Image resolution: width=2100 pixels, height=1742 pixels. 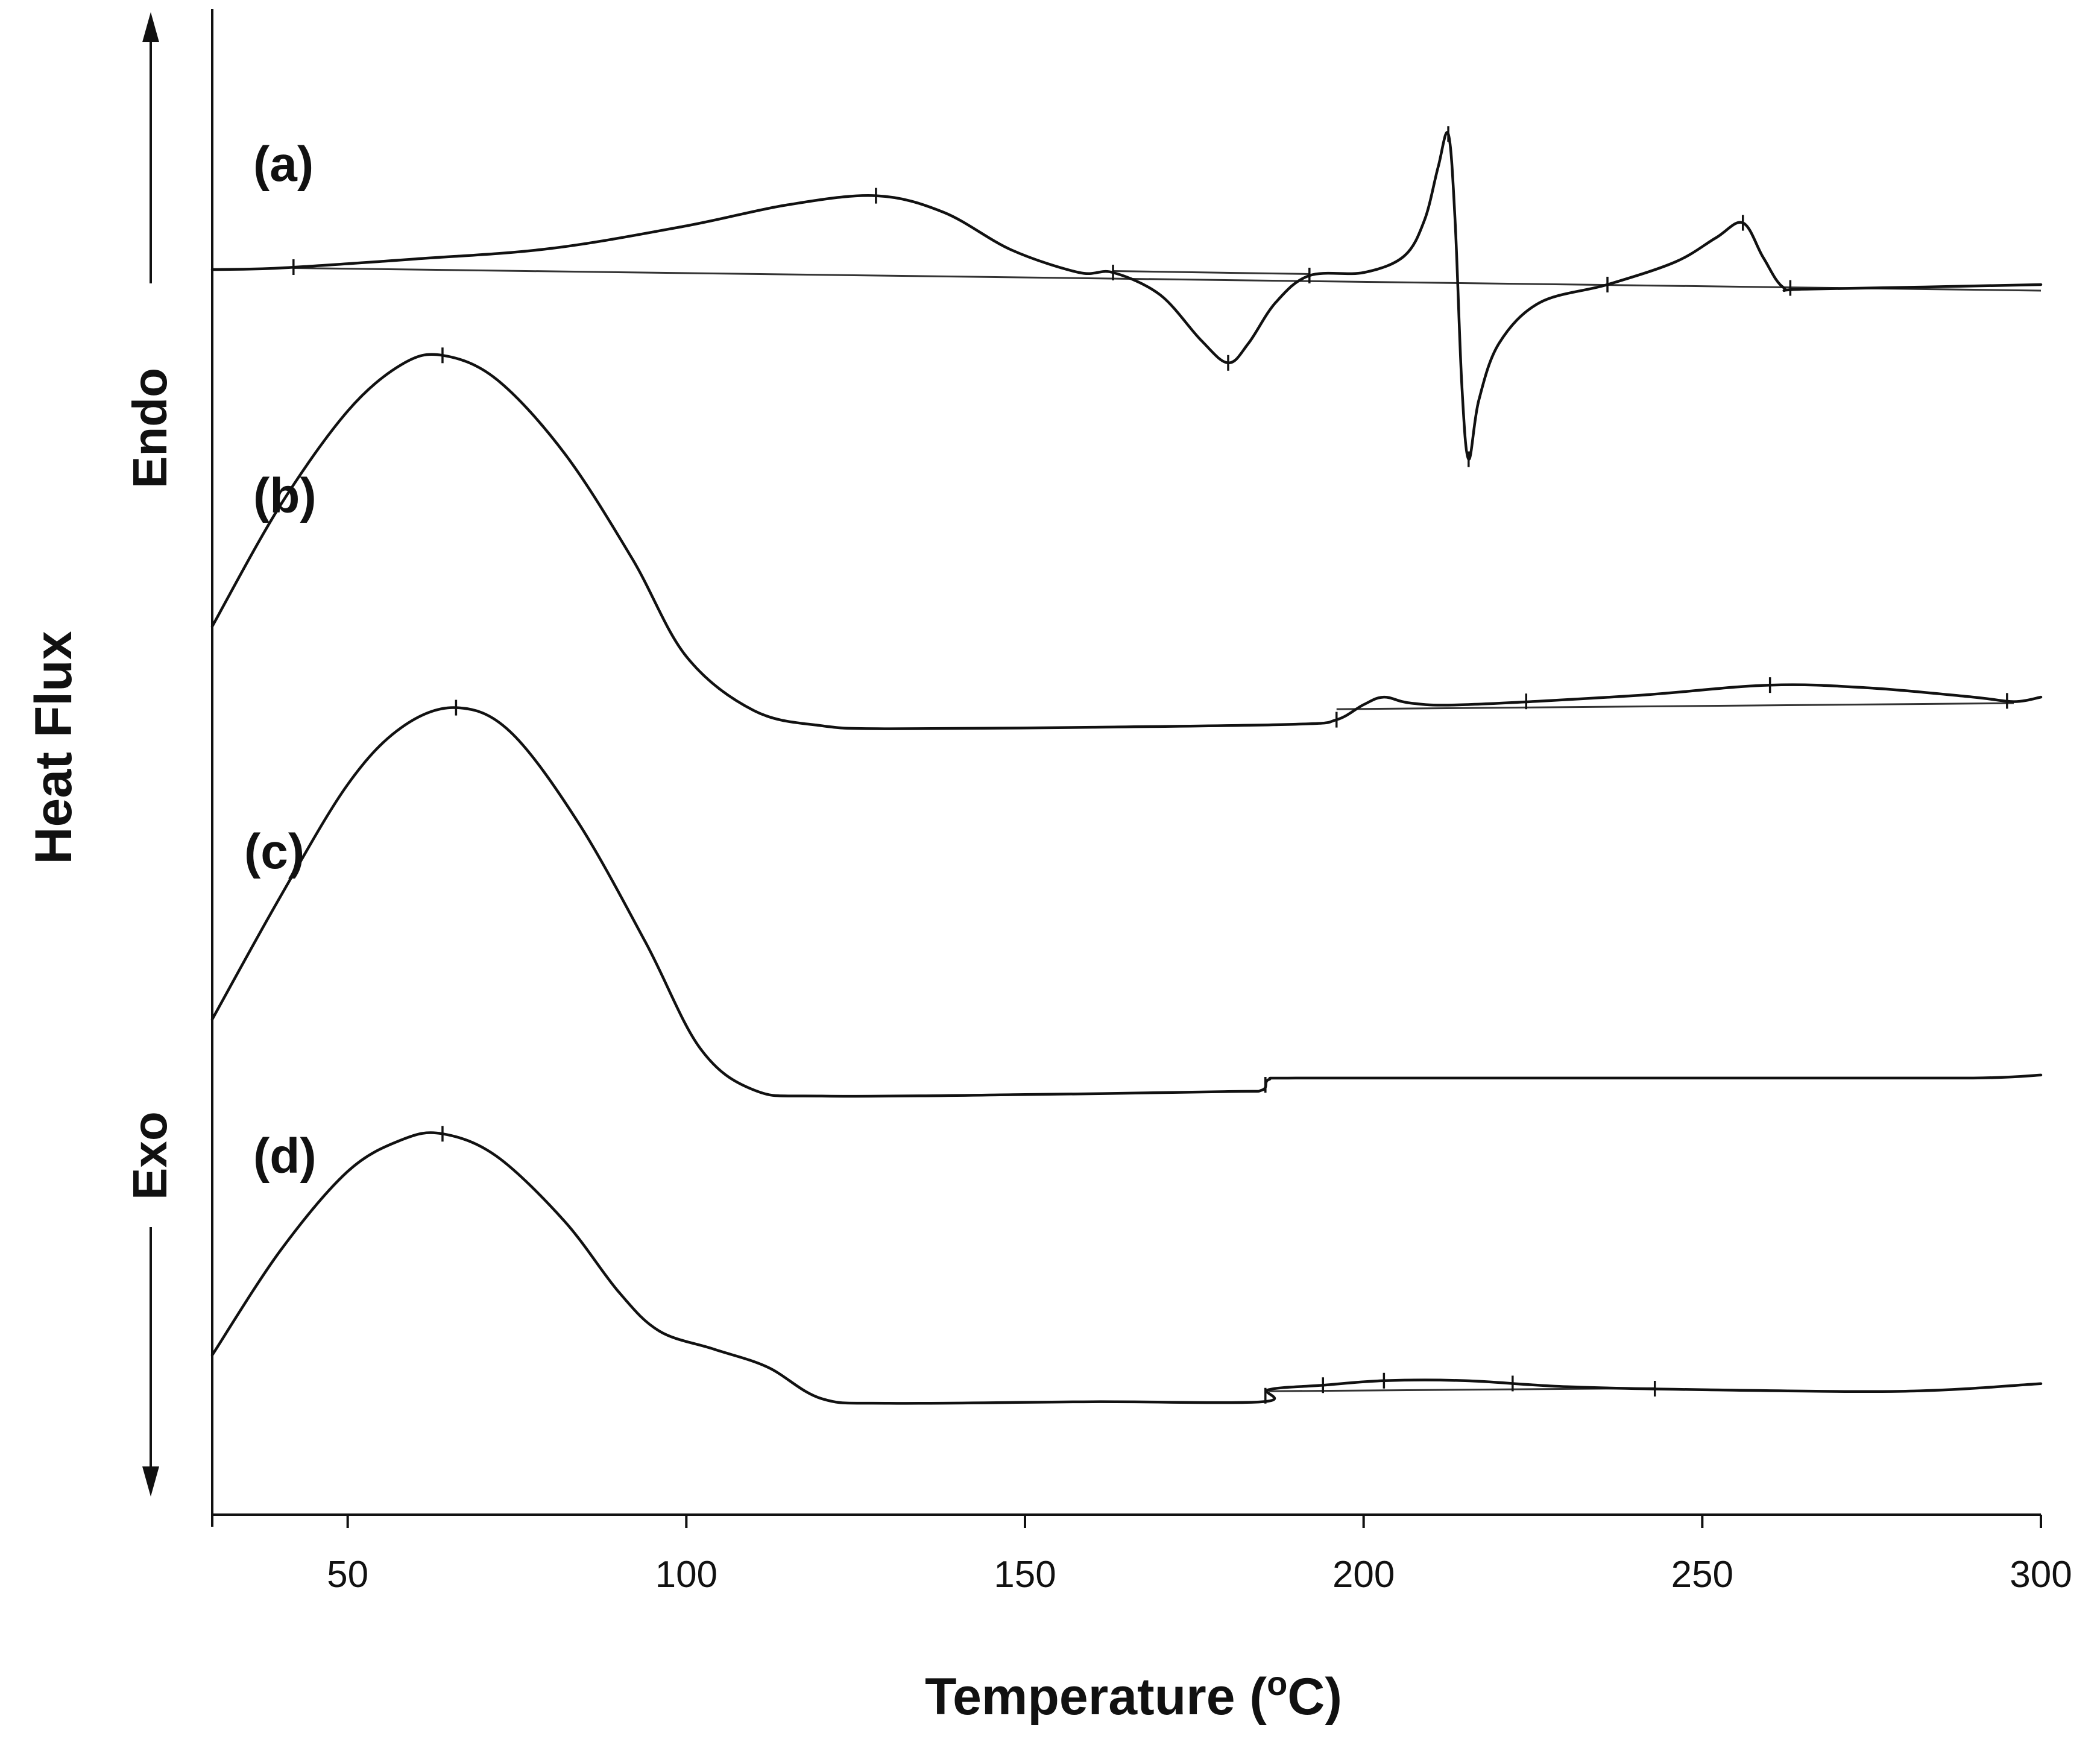 What do you see at coordinates (150, 1362) in the screenshot?
I see `exo-arrow` at bounding box center [150, 1362].